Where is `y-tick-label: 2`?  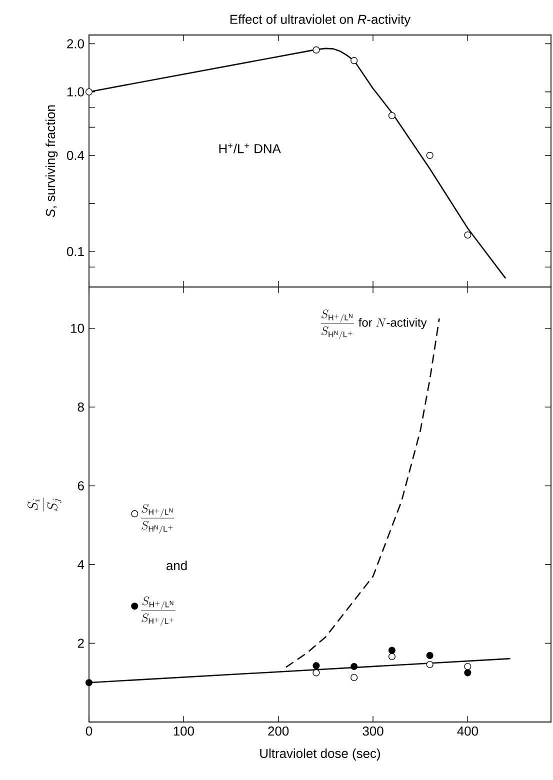
y-tick-label: 2 is located at coordinates (81, 643).